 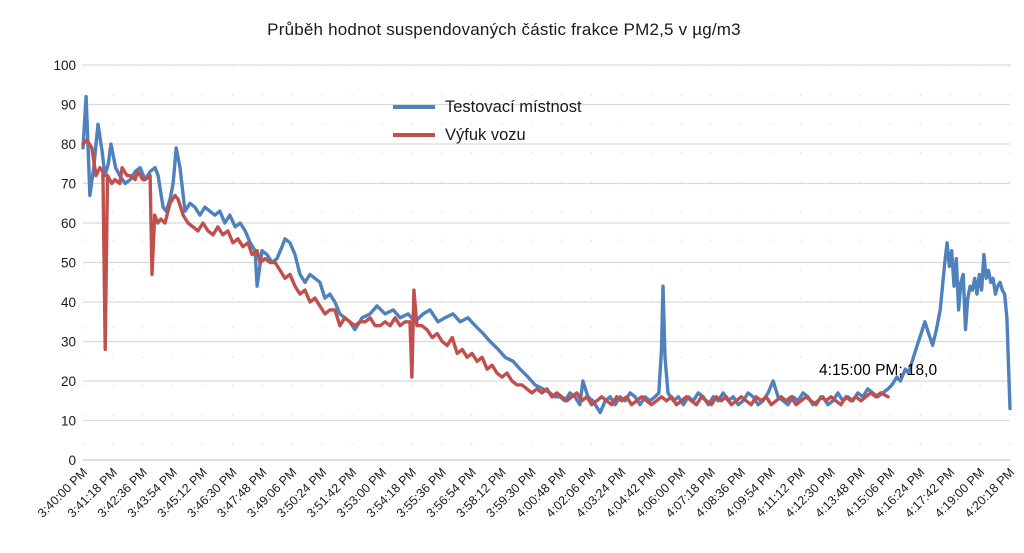 I want to click on svg-text: 30, so click(x=68, y=342).